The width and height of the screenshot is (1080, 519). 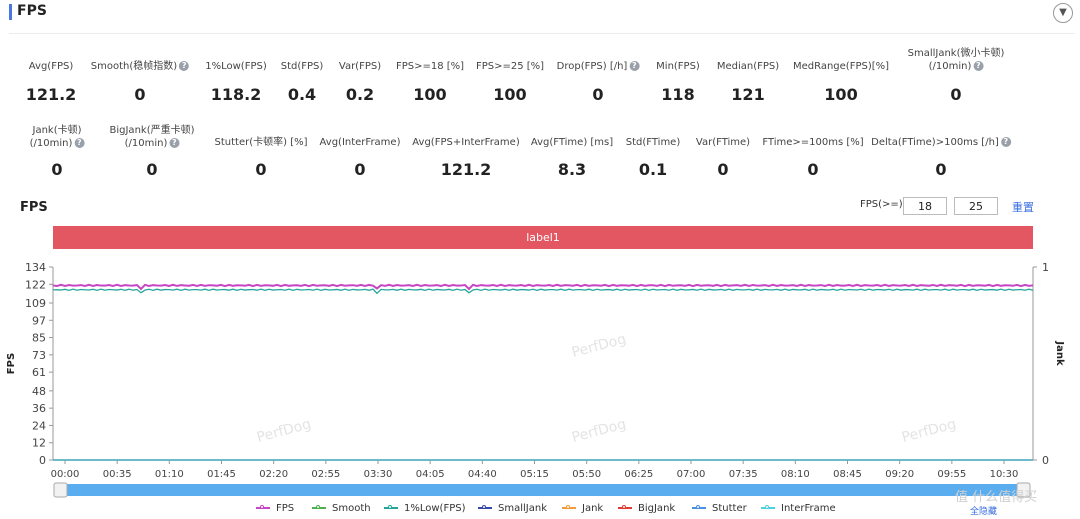 What do you see at coordinates (984, 512) in the screenshot?
I see `hide-all-button: 全隐藏` at bounding box center [984, 512].